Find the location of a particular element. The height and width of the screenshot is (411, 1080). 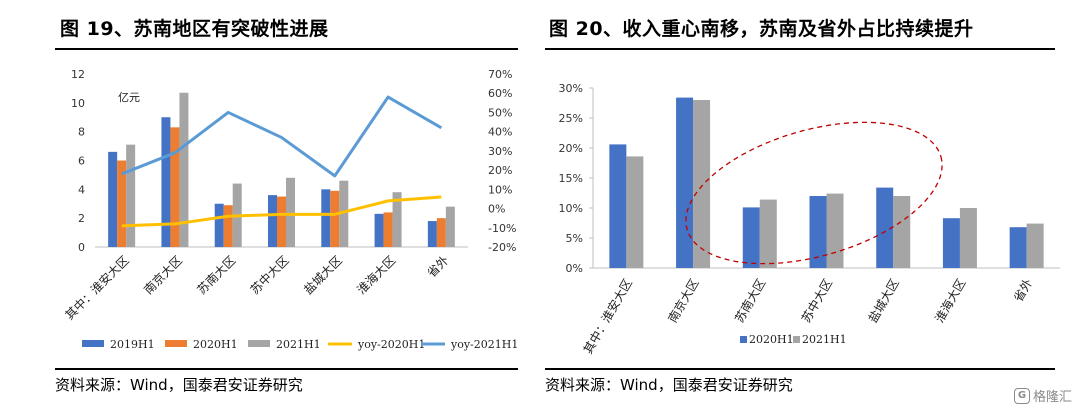

left-axis-tick-label: 6 is located at coordinates (81, 161).